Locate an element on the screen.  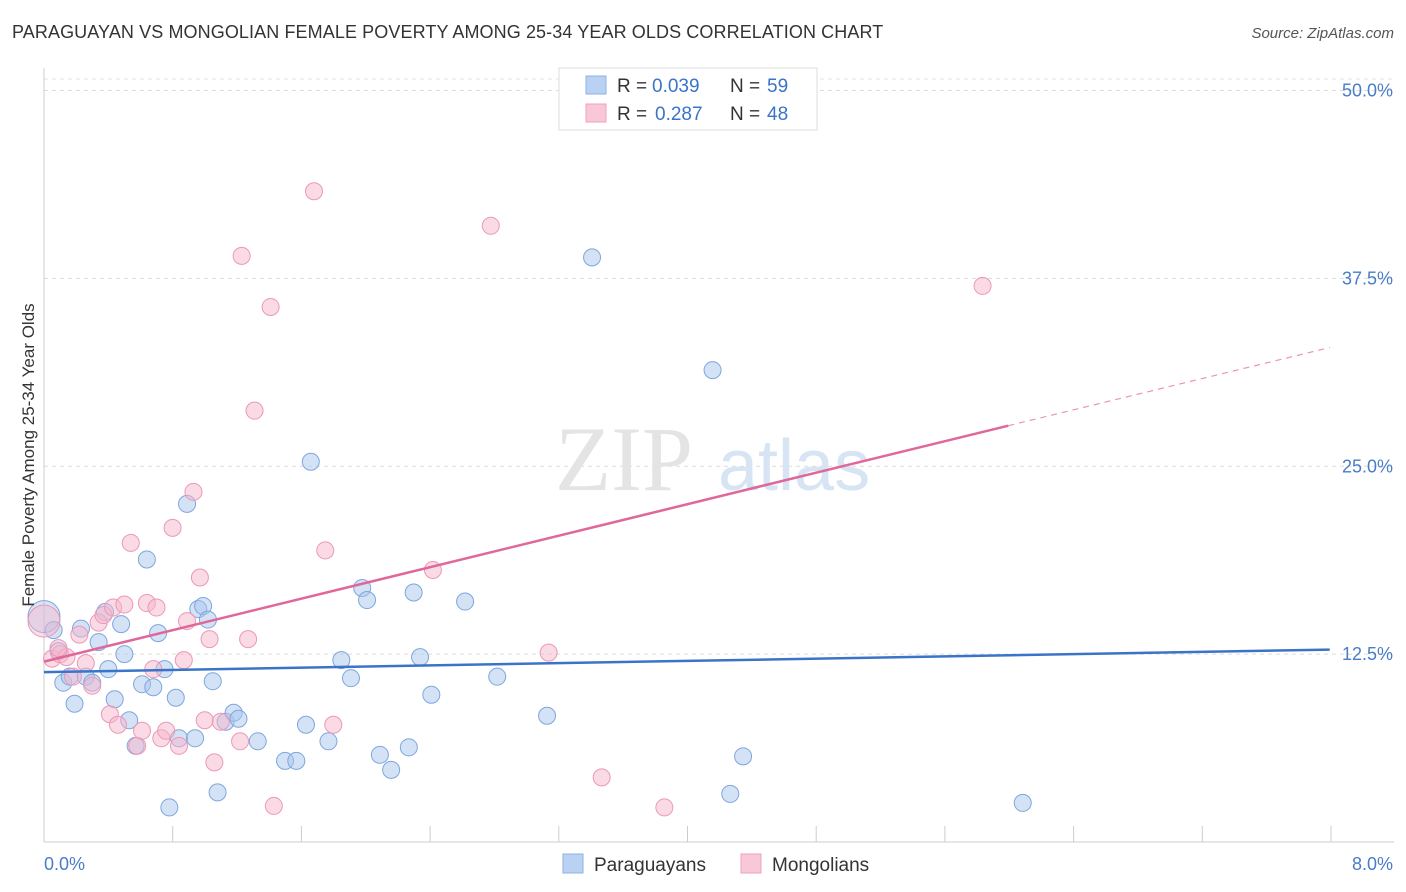
x-tick-label-1: 8.0% is located at coordinates (1372, 864).